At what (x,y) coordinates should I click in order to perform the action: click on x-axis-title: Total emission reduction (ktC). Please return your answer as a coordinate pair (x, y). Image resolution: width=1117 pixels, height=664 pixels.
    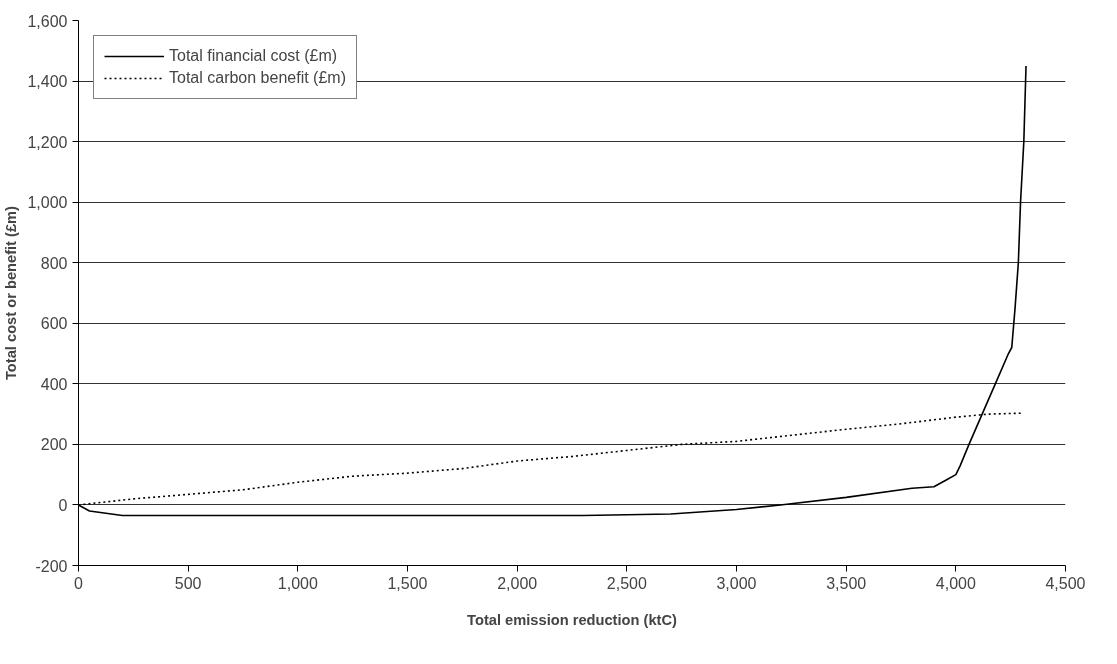
    Looking at the image, I should click on (572, 619).